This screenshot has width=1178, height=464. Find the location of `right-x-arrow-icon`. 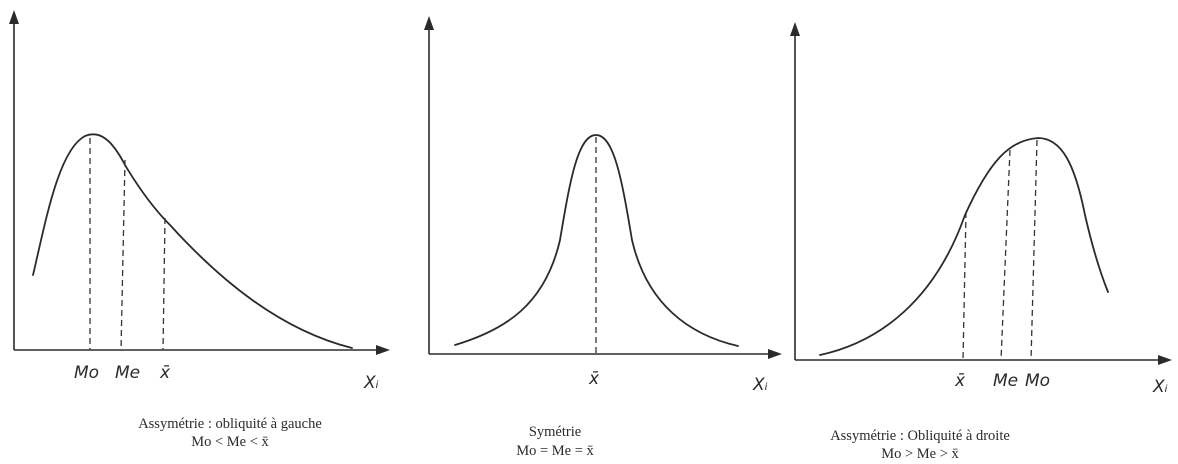

right-x-arrow-icon is located at coordinates (1165, 360).